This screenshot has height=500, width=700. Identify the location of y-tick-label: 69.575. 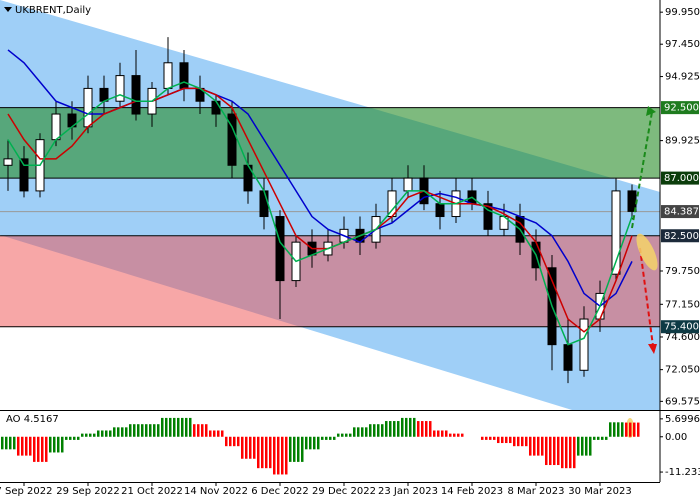
(682, 401).